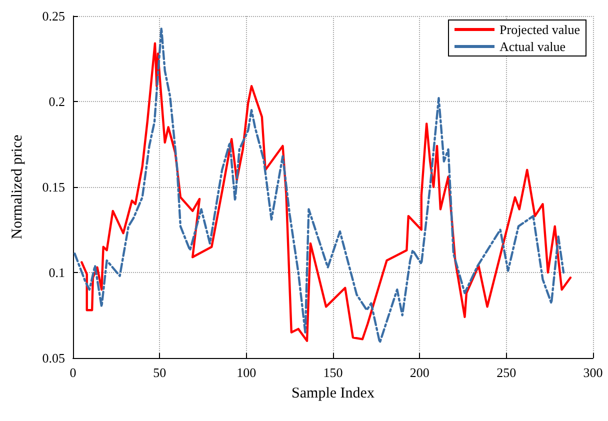  Describe the element at coordinates (420, 372) in the screenshot. I see `x-tick-label: 200` at that location.